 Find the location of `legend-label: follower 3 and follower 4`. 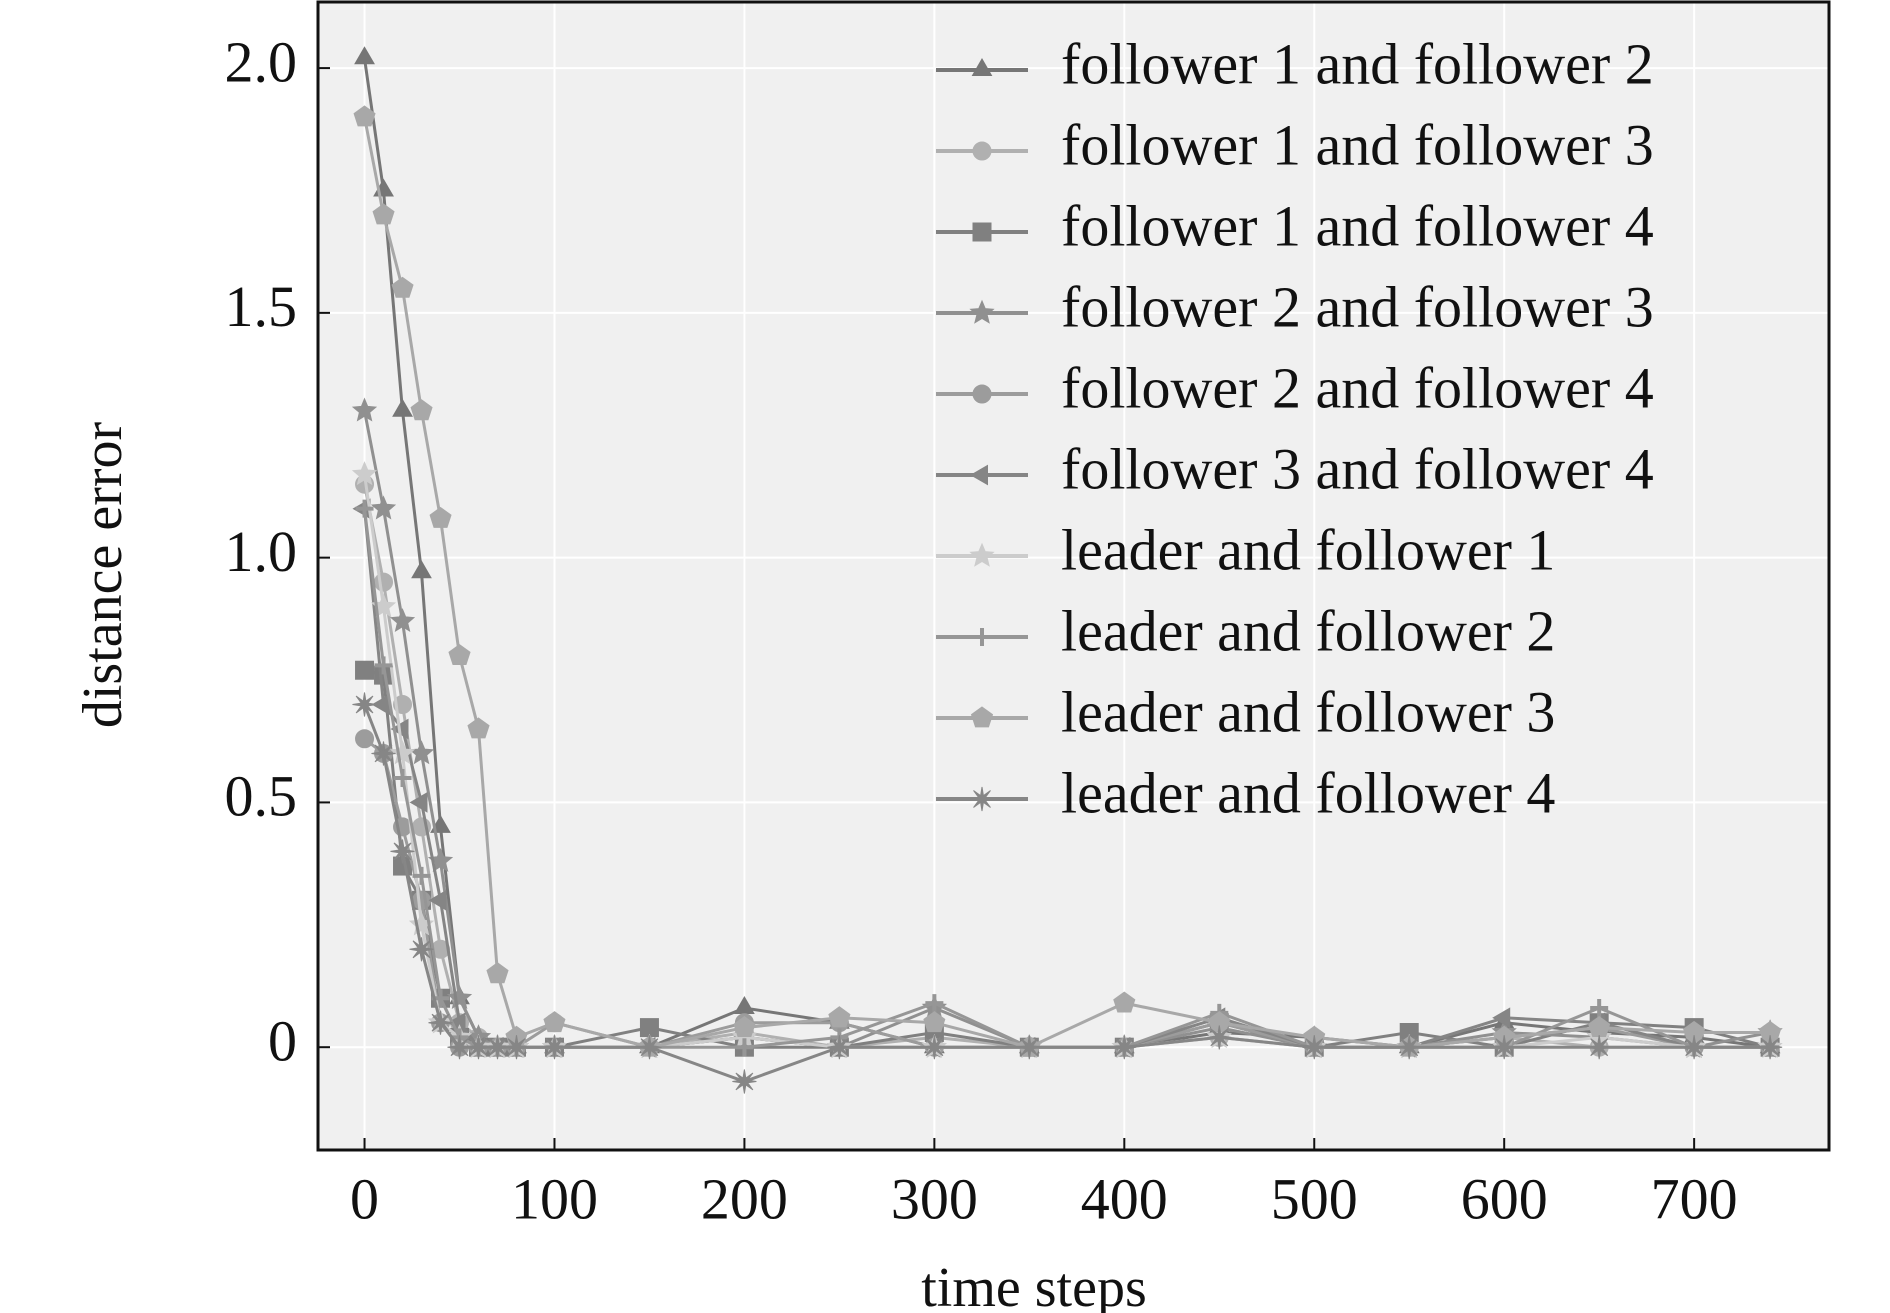

legend-label: follower 3 and follower 4 is located at coordinates (1357, 468).